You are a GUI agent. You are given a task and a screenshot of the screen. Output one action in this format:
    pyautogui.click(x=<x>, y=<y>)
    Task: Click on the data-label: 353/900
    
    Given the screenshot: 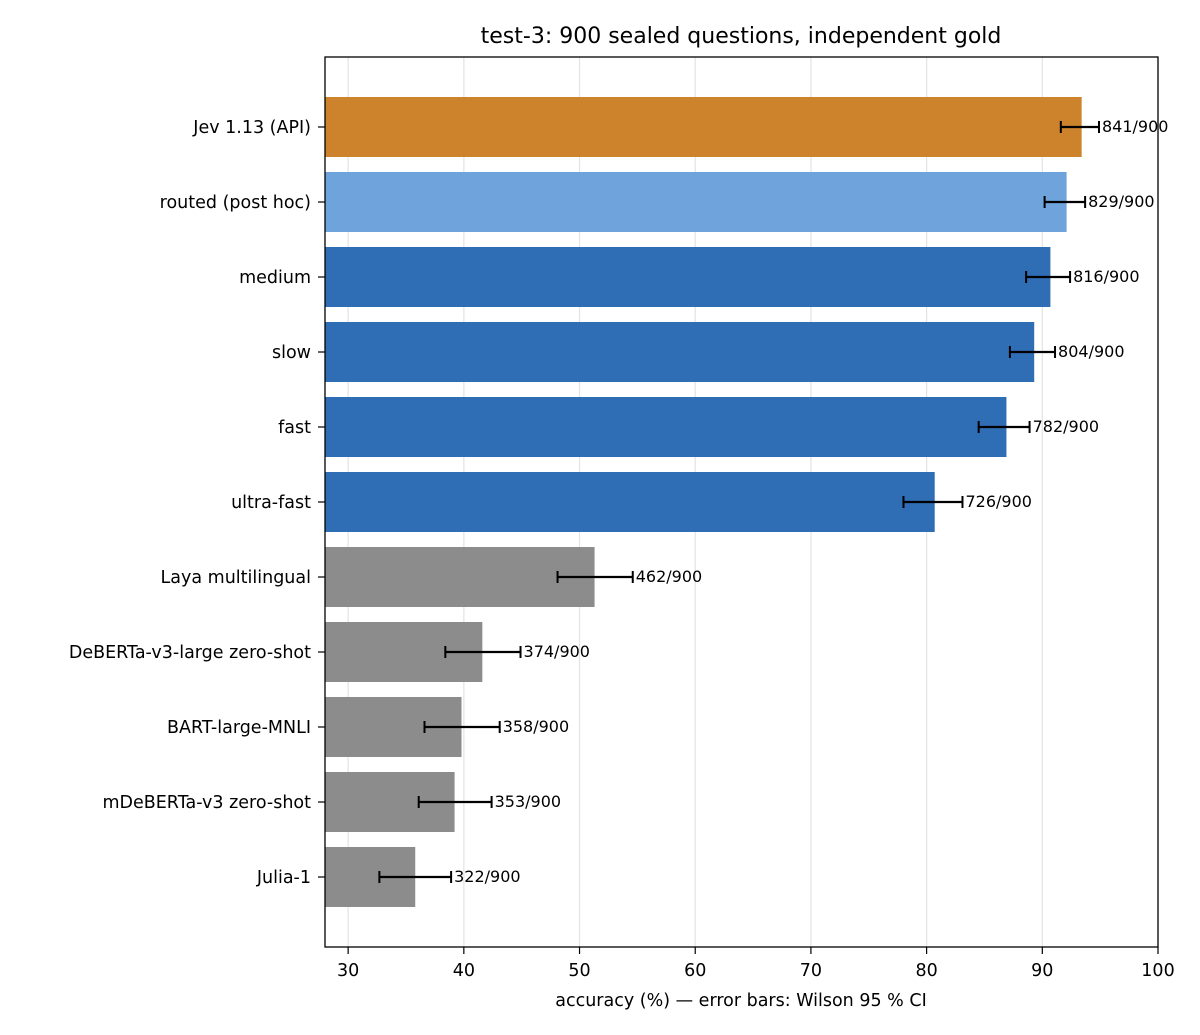 What is the action you would take?
    pyautogui.click(x=528, y=801)
    